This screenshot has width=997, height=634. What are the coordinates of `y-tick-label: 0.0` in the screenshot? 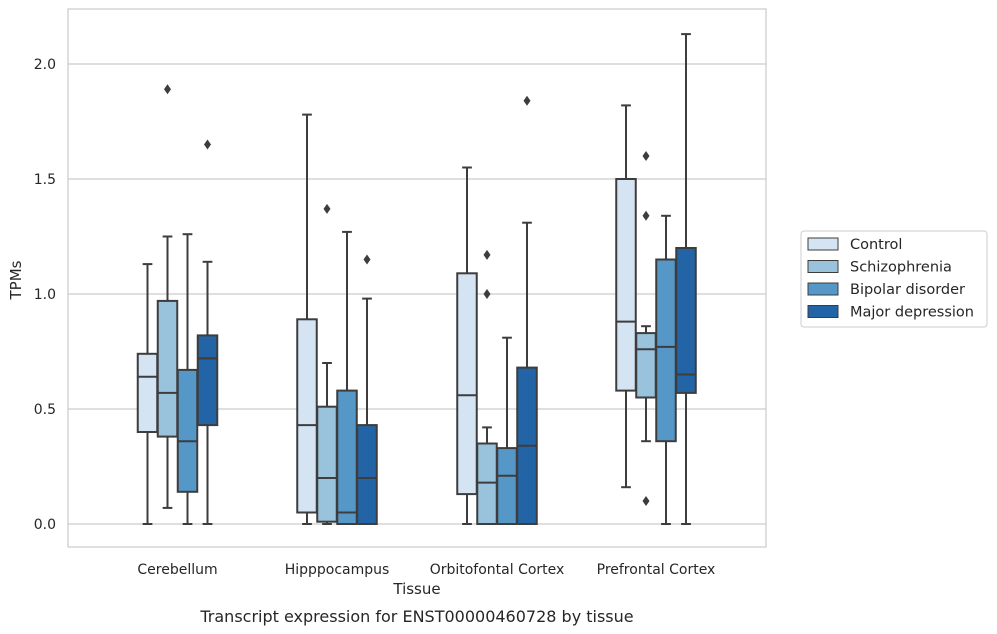 It's located at (45, 525).